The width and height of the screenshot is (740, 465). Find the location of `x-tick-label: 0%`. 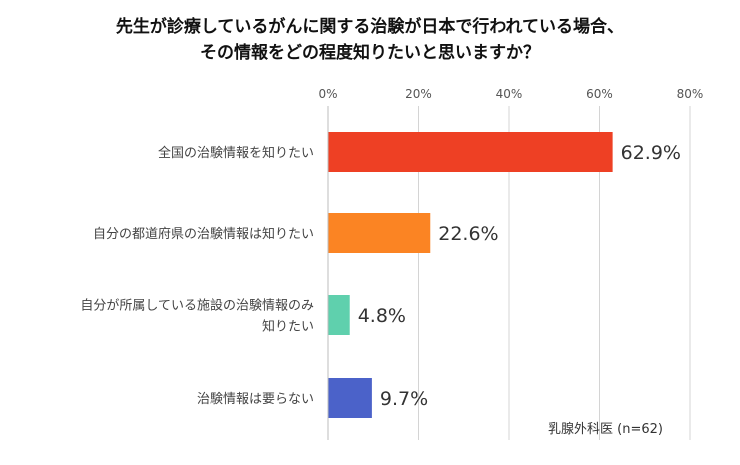

x-tick-label: 0% is located at coordinates (327, 94).